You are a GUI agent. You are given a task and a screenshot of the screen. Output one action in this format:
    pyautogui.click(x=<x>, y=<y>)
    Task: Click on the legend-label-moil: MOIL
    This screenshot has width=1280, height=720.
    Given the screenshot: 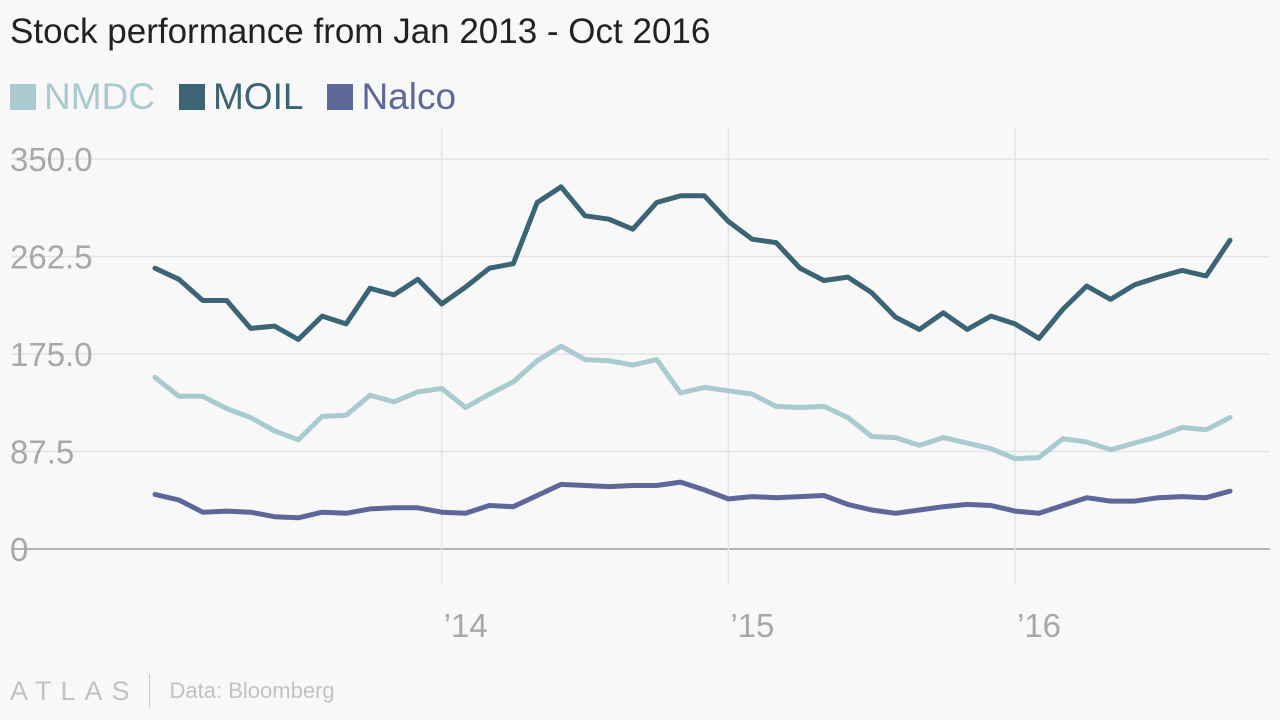 What is the action you would take?
    pyautogui.click(x=258, y=96)
    